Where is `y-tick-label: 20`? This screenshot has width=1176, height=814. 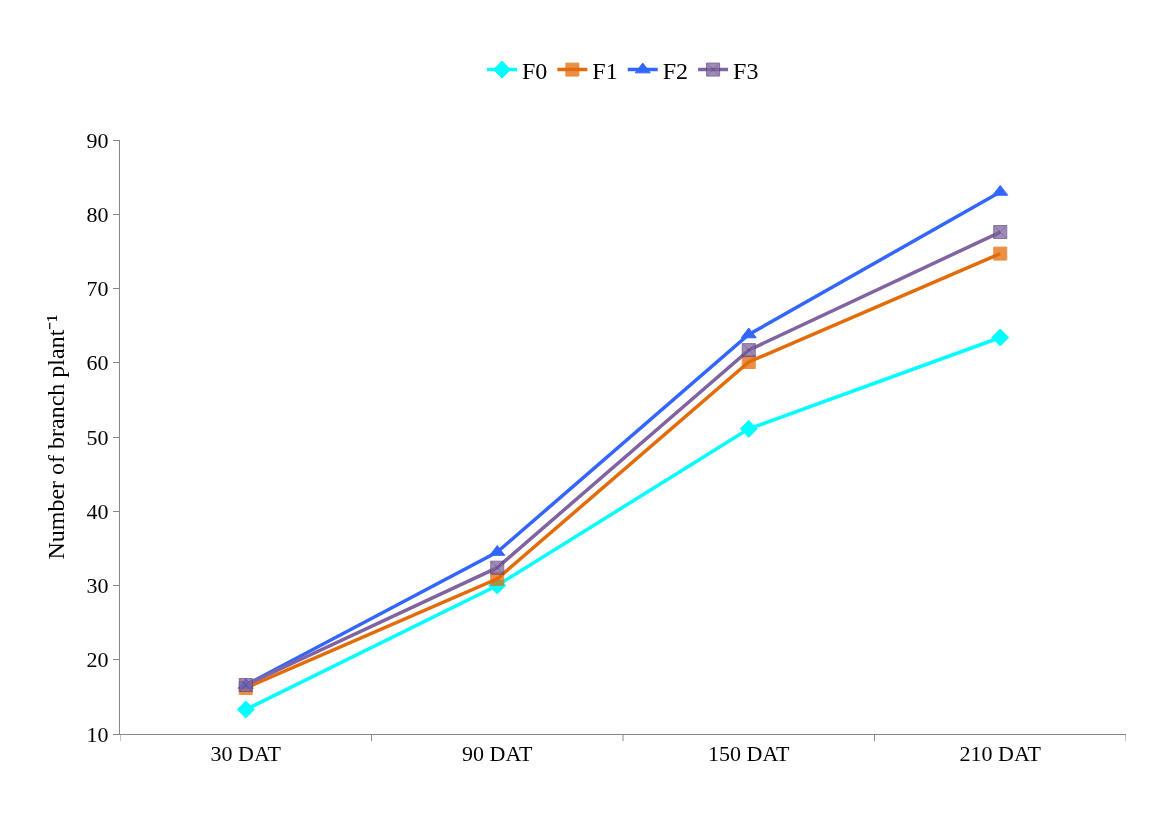
y-tick-label: 20 is located at coordinates (97, 660).